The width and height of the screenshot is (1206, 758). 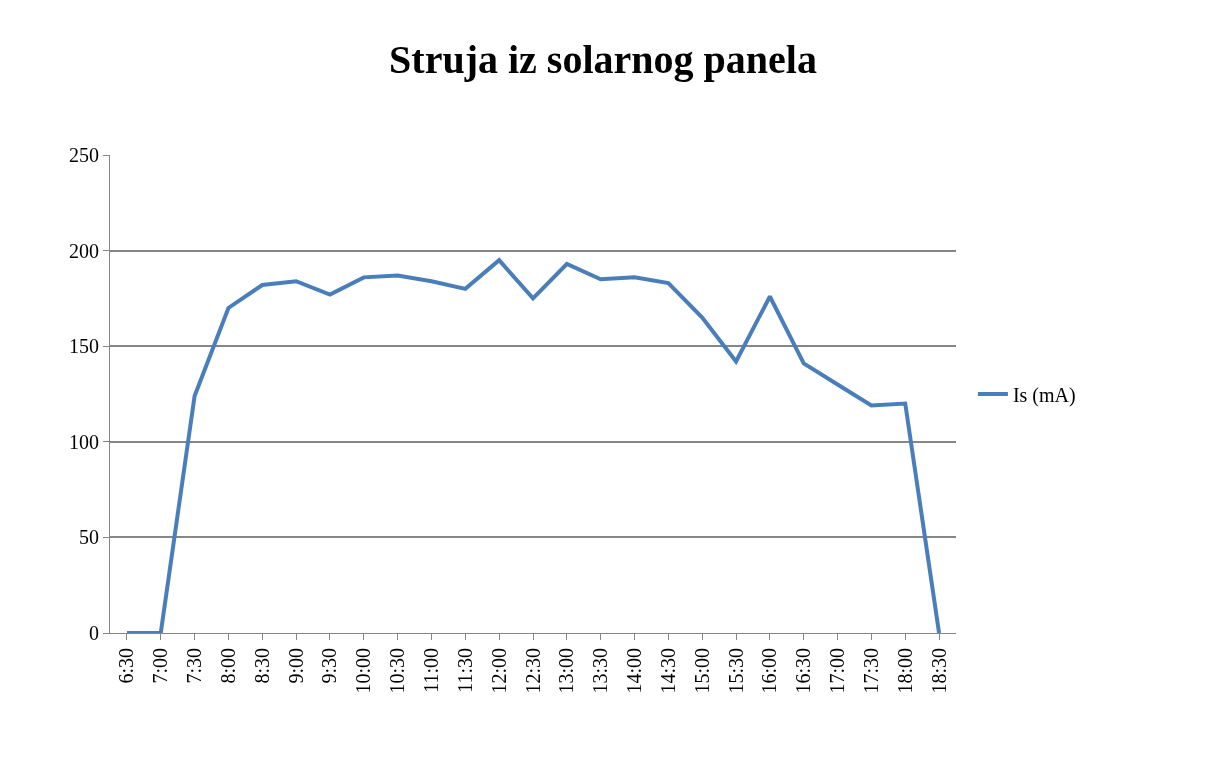 What do you see at coordinates (329, 666) in the screenshot?
I see `x-tick-label: 9:30` at bounding box center [329, 666].